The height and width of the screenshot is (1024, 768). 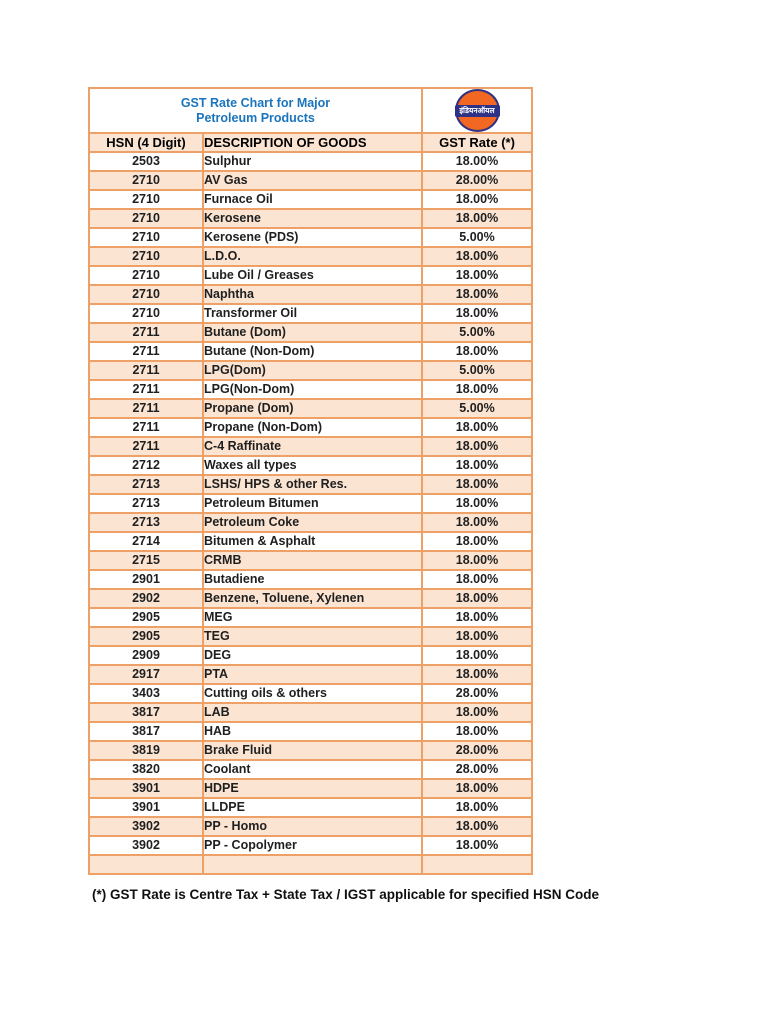 I want to click on logo-cell: इंडियनऑयल, so click(x=478, y=111).